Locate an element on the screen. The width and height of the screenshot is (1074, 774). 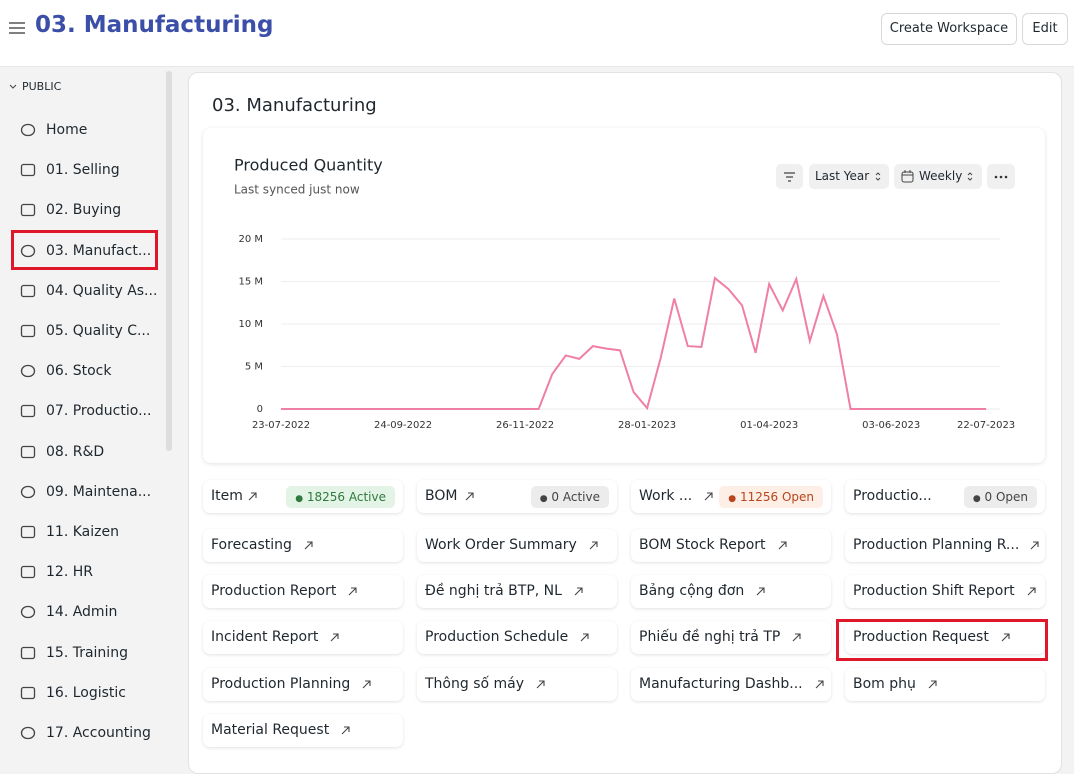
x-tick-label: 23-07-2022 is located at coordinates (281, 425).